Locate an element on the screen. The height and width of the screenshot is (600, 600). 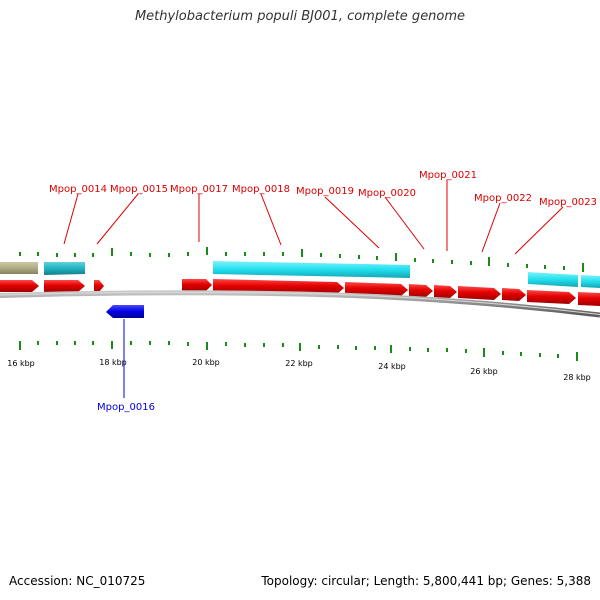
gene-label-mpop-0014: Mpop_0014 is located at coordinates (78, 189).